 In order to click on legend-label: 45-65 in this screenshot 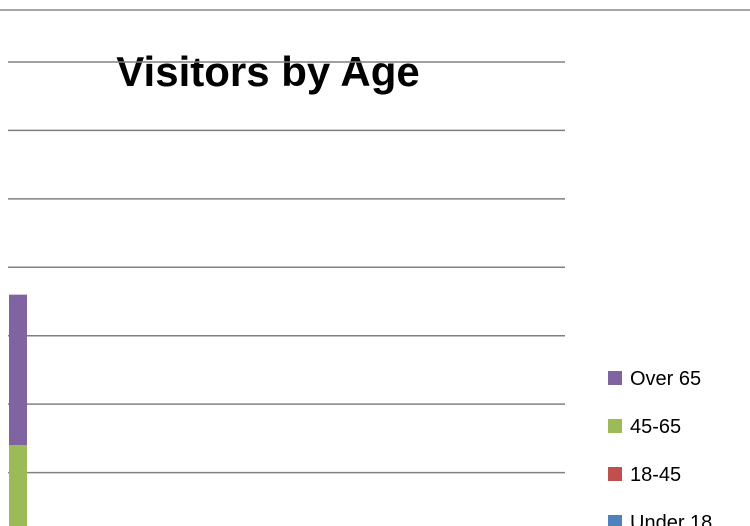, I will do `click(655, 427)`.